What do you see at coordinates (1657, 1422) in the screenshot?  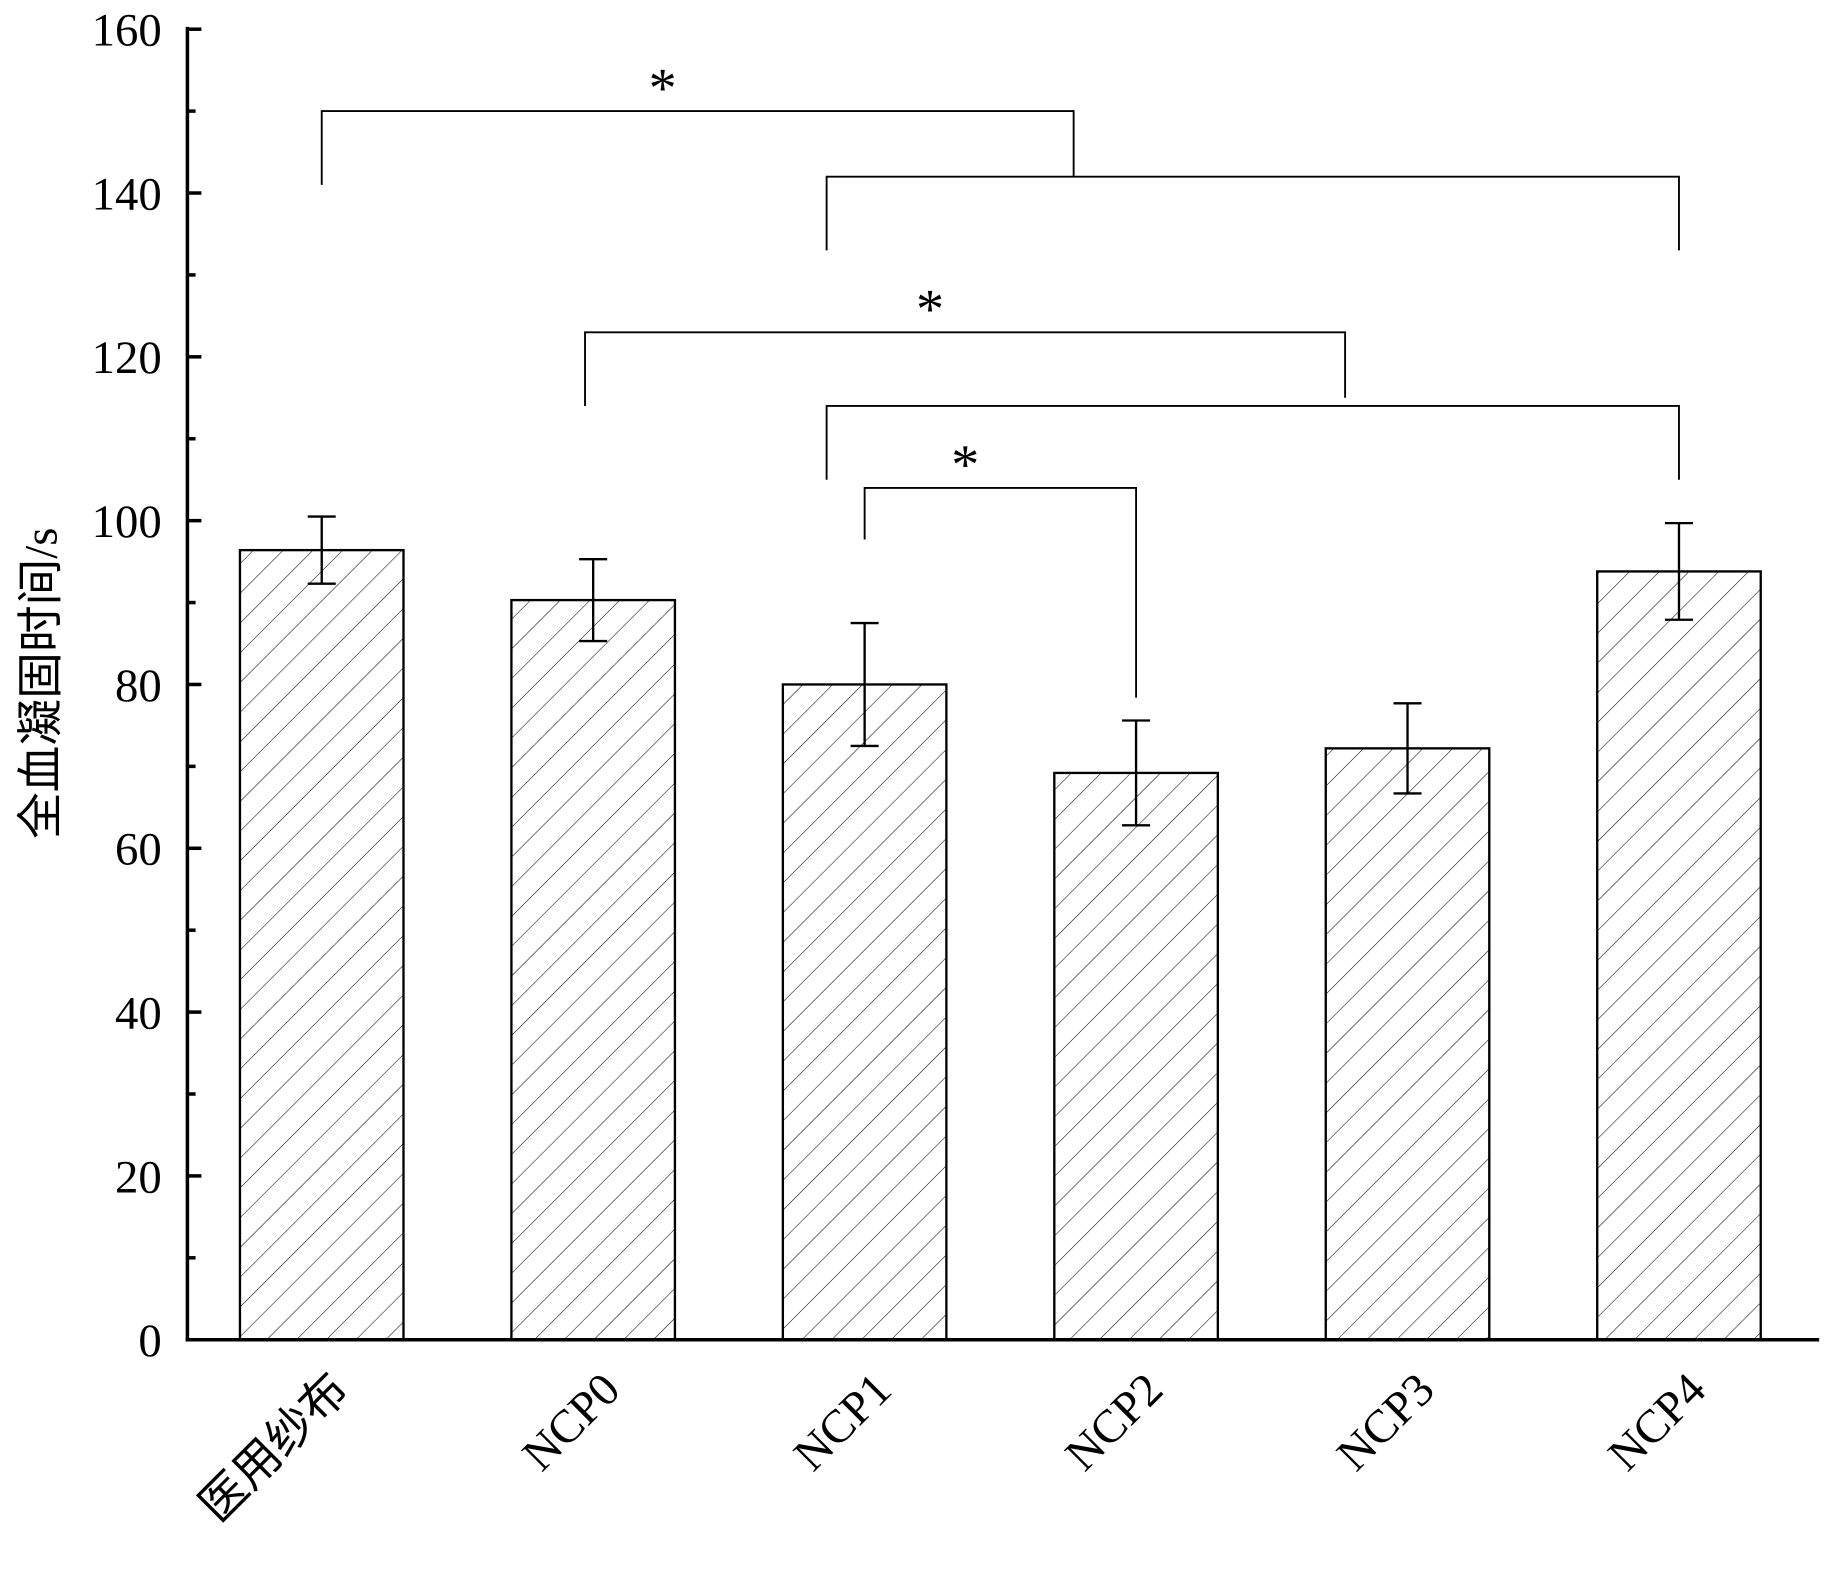 I see `x-tick-label: NCP4` at bounding box center [1657, 1422].